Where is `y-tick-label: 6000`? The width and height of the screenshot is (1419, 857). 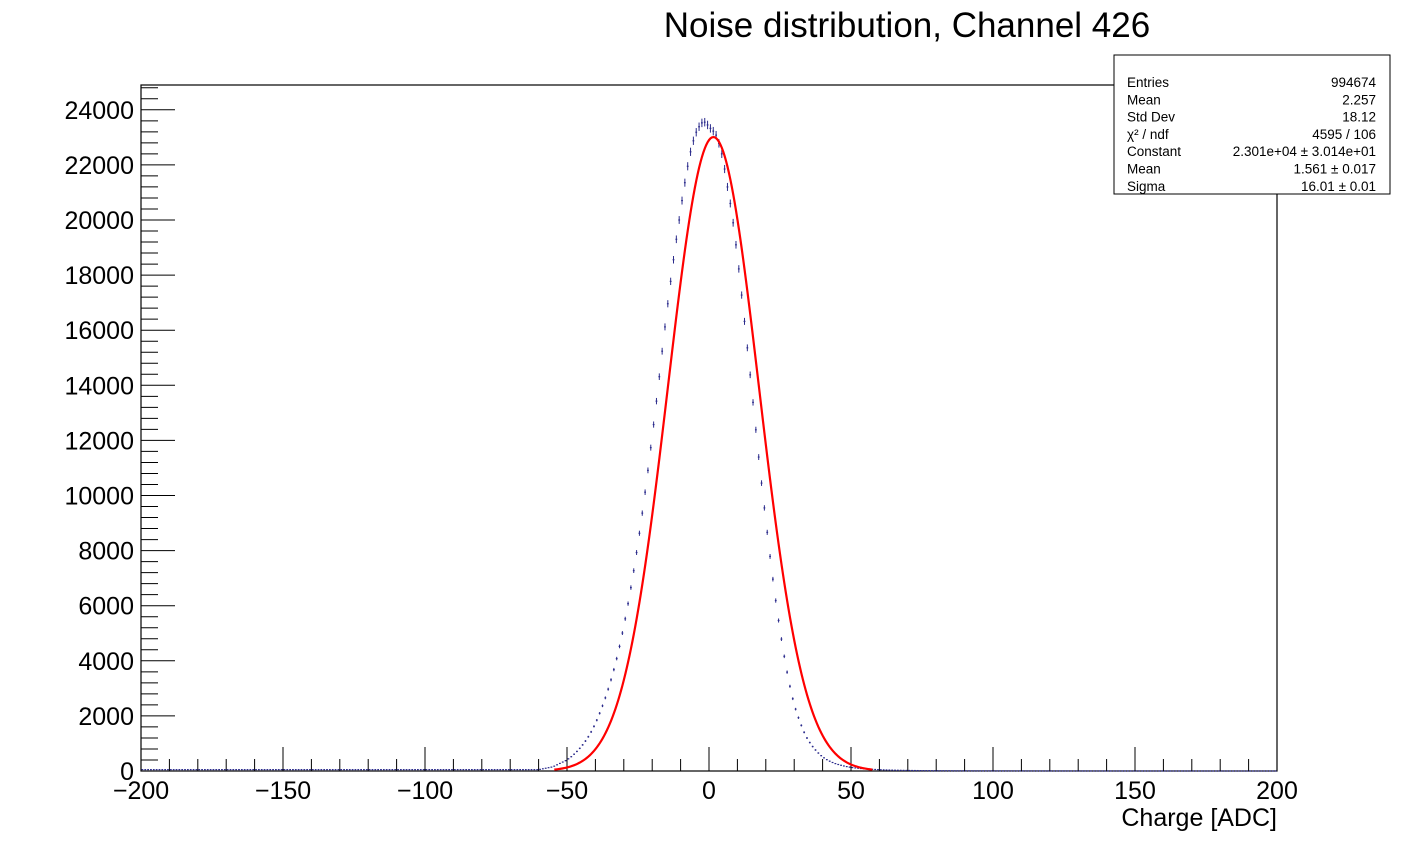 y-tick-label: 6000 is located at coordinates (106, 607).